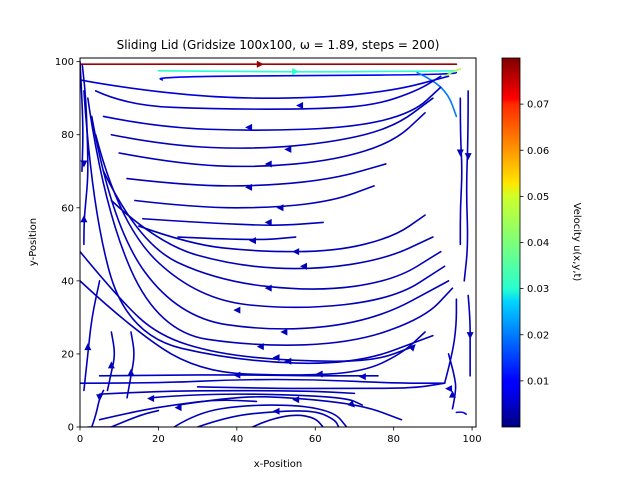 This screenshot has width=640, height=484. Describe the element at coordinates (315, 439) in the screenshot. I see `x-tick-label: 60` at that location.